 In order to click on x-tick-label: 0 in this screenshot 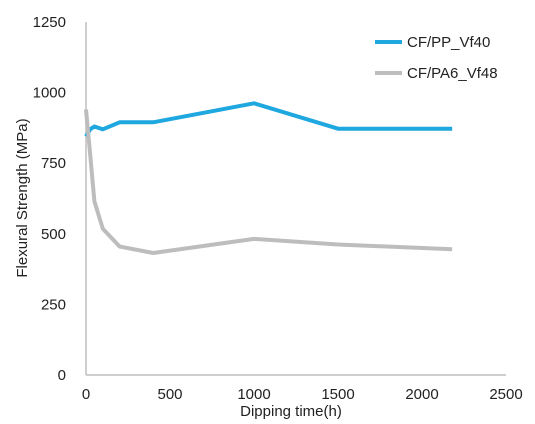, I will do `click(86, 394)`.